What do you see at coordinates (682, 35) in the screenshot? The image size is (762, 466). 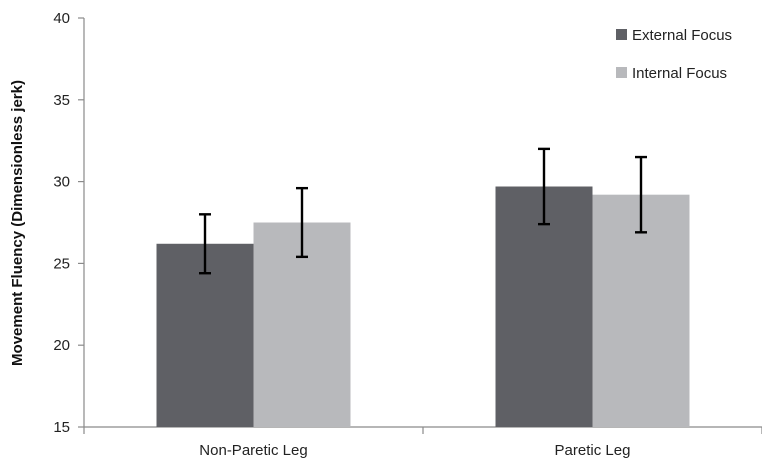 I see `legend-label-0: External Focus` at bounding box center [682, 35].